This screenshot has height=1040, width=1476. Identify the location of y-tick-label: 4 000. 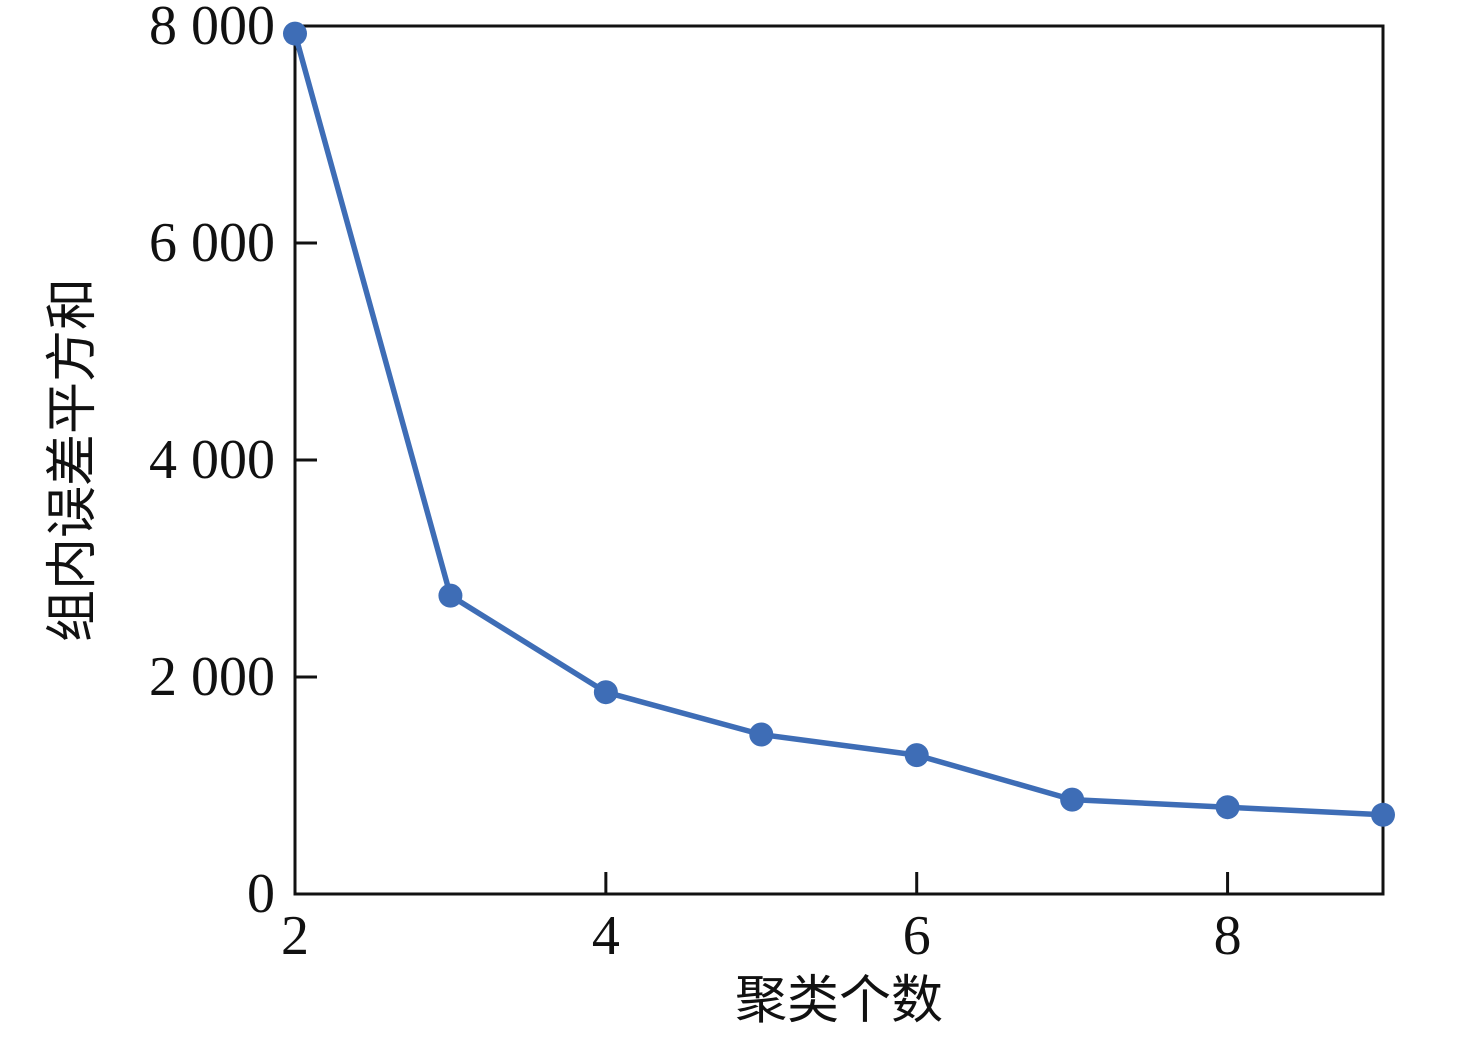
(212, 460).